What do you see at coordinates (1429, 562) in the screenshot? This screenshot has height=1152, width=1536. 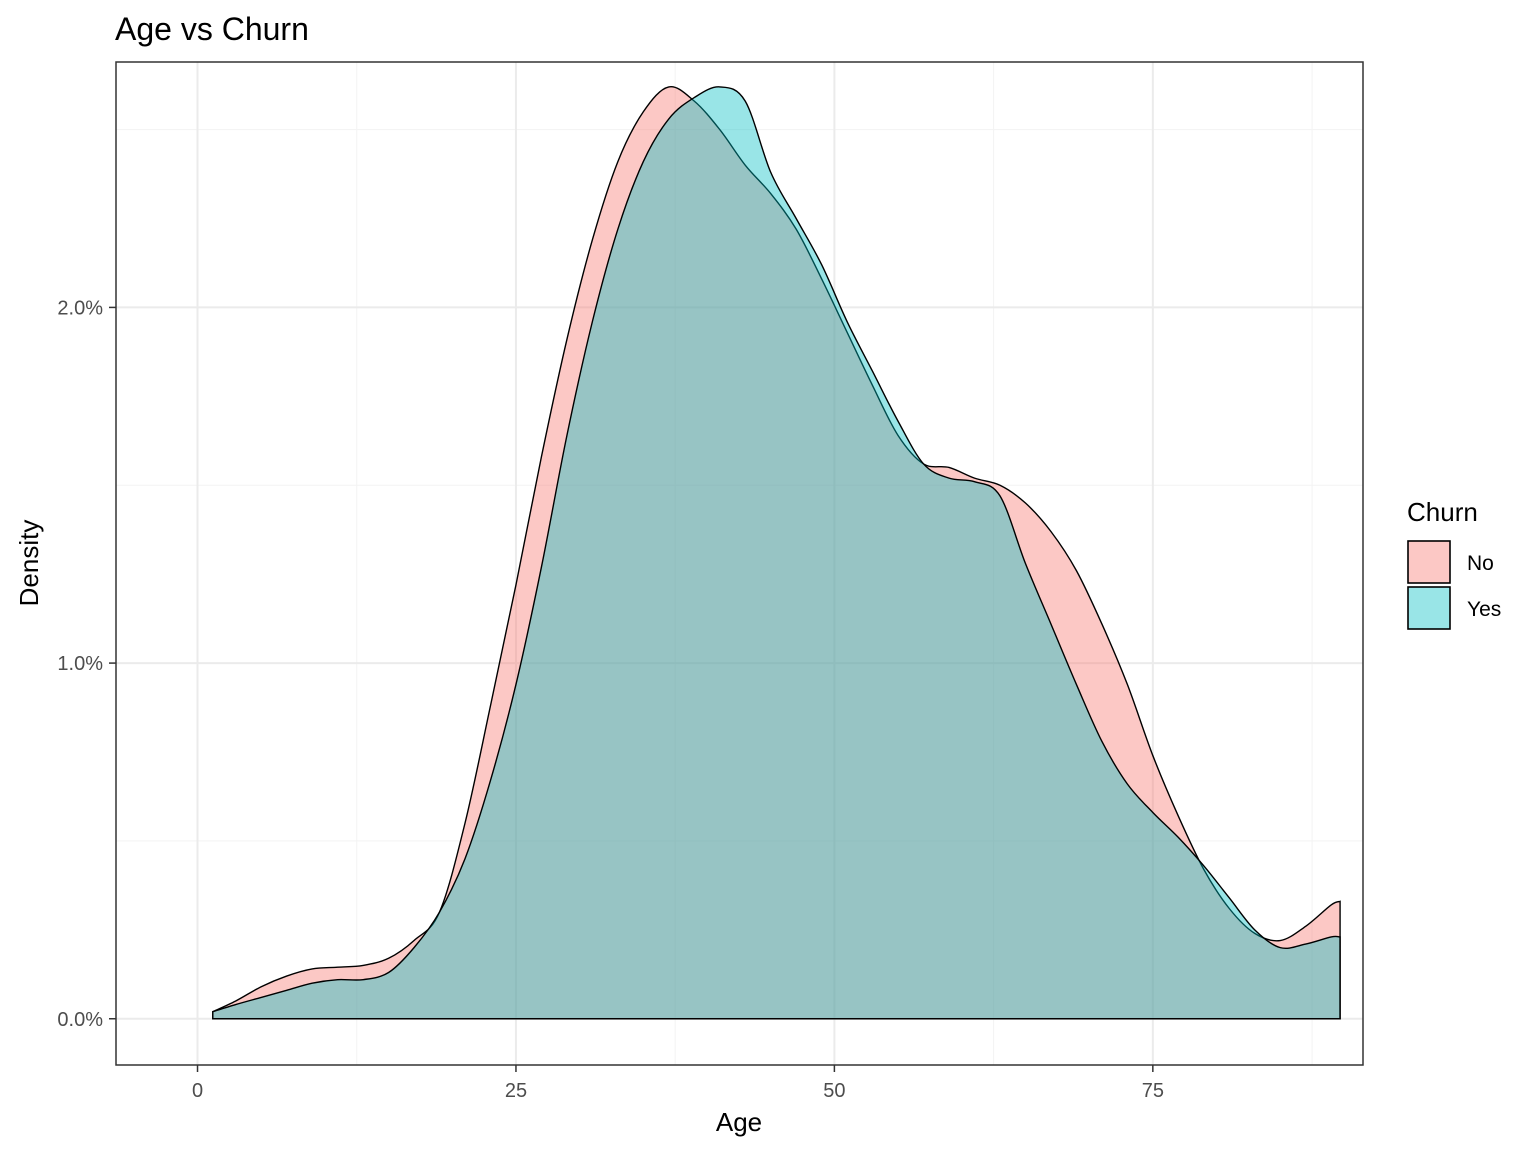 I see `legend-key-no` at bounding box center [1429, 562].